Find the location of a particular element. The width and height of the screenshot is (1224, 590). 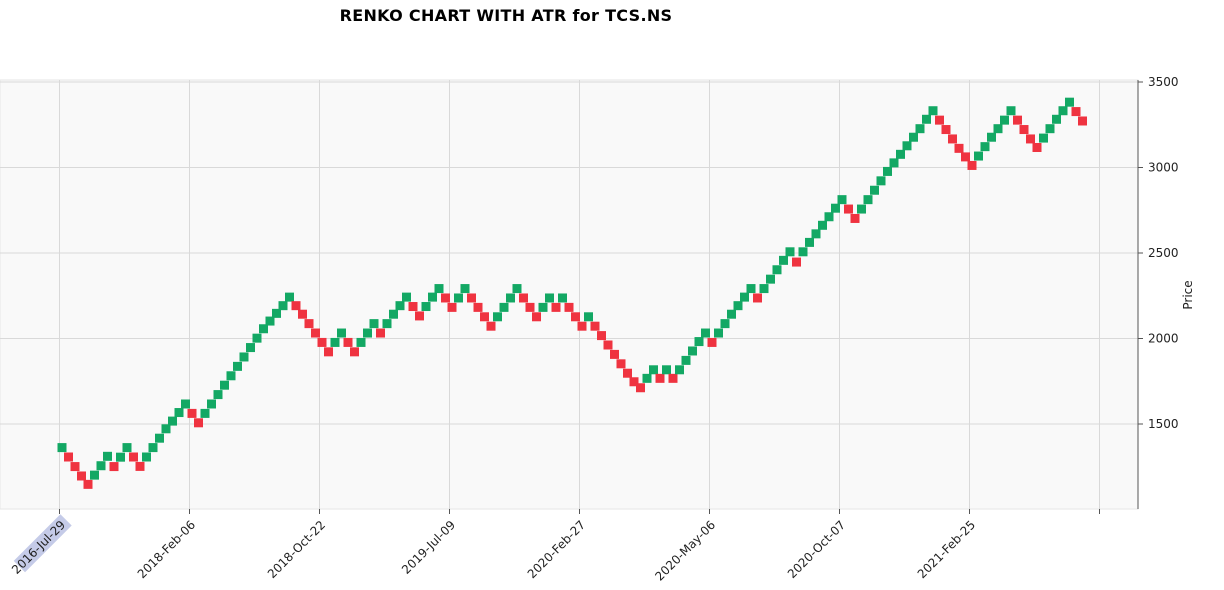

y-tick-label: 3000 is located at coordinates (1163, 168).